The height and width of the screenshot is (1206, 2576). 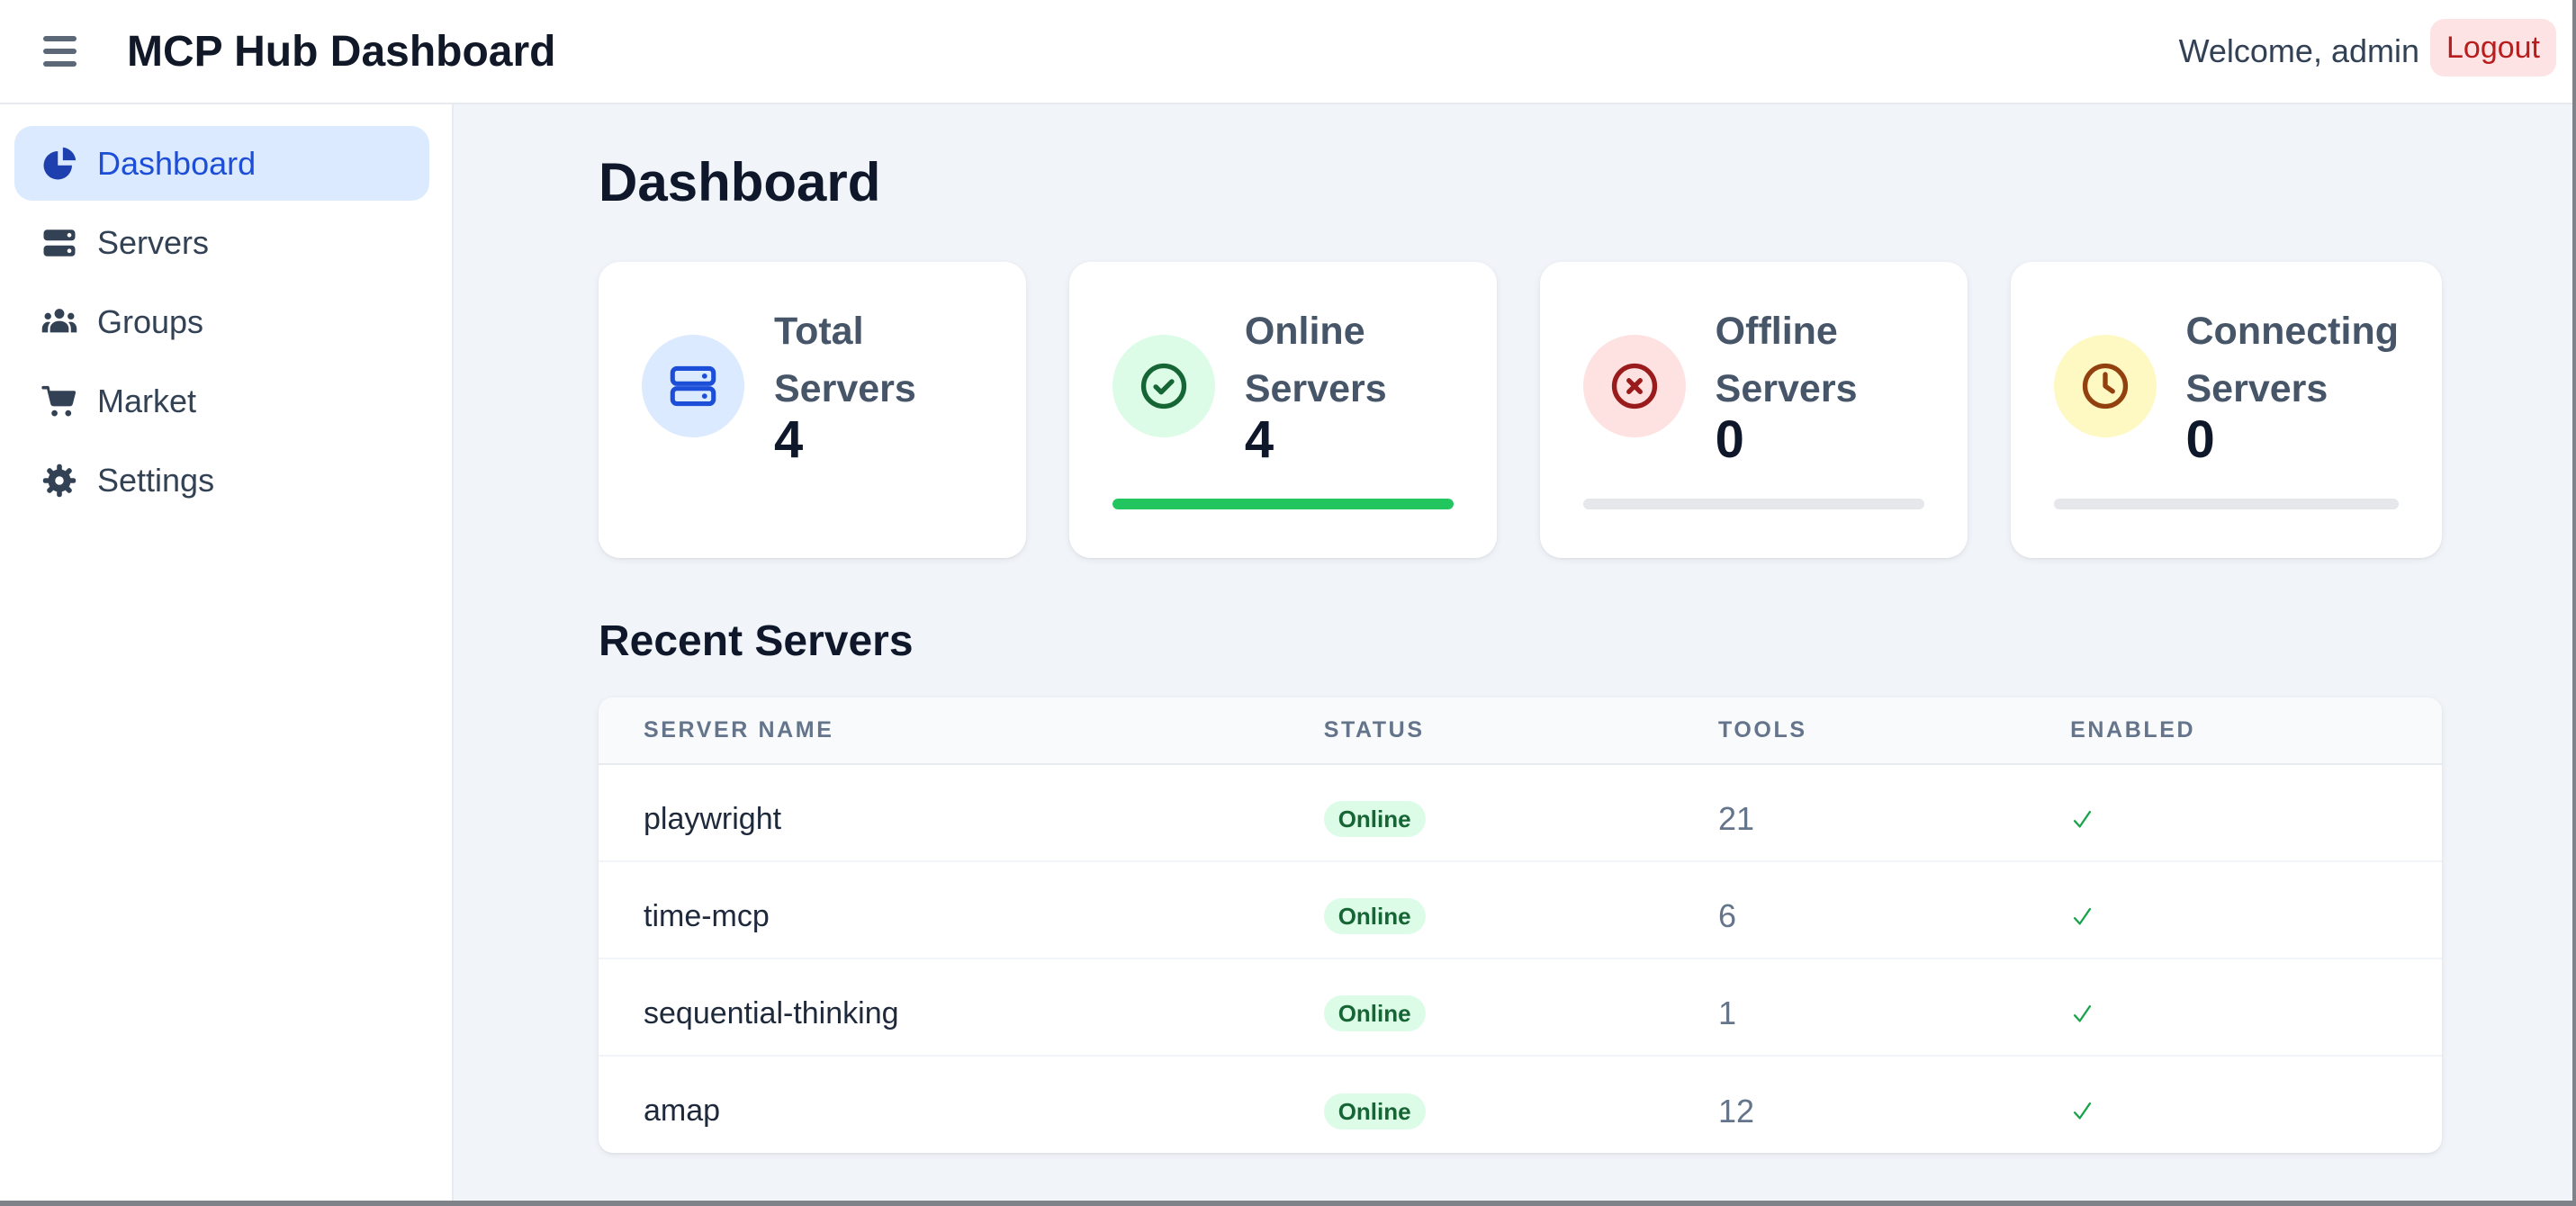 I want to click on column-header-tools: TOOLS, so click(x=1849, y=732).